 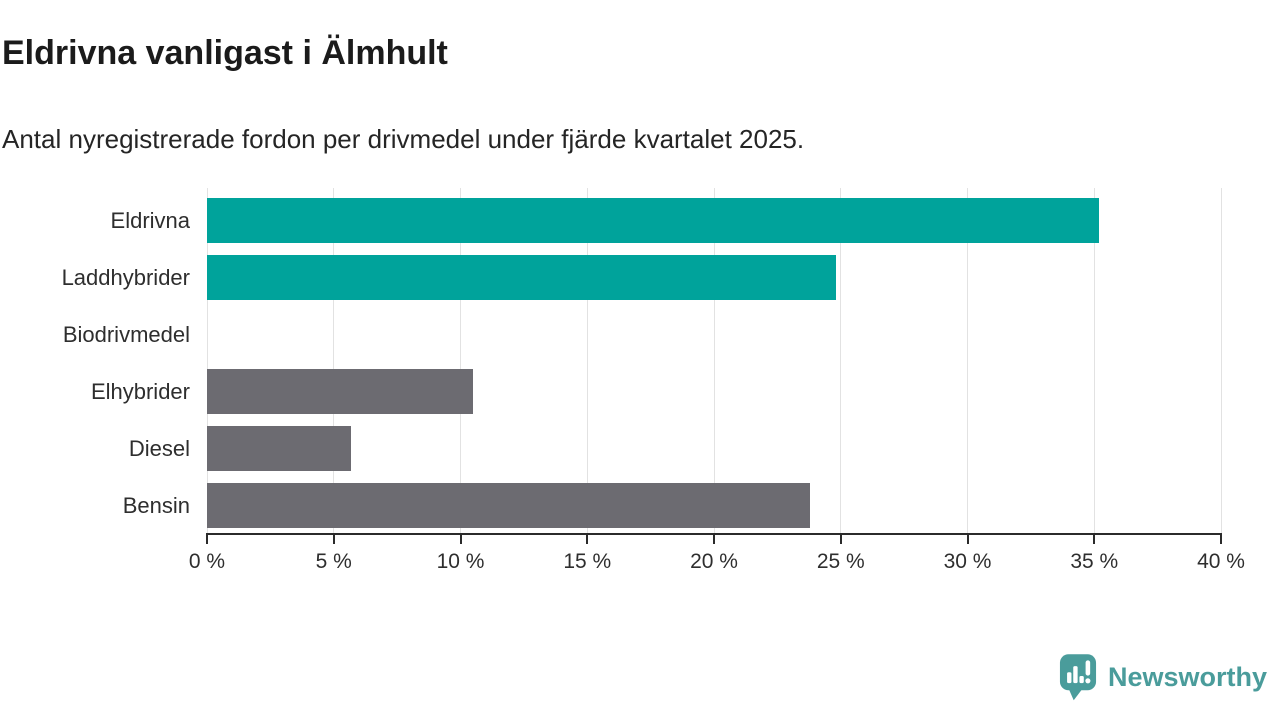 I want to click on category-label: Eldrivna, so click(x=150, y=220).